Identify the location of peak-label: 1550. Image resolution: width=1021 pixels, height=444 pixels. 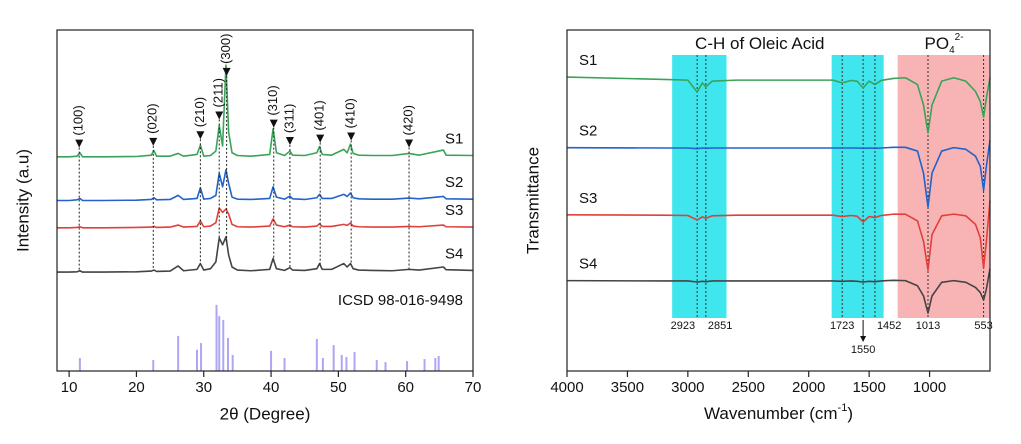
(863, 350).